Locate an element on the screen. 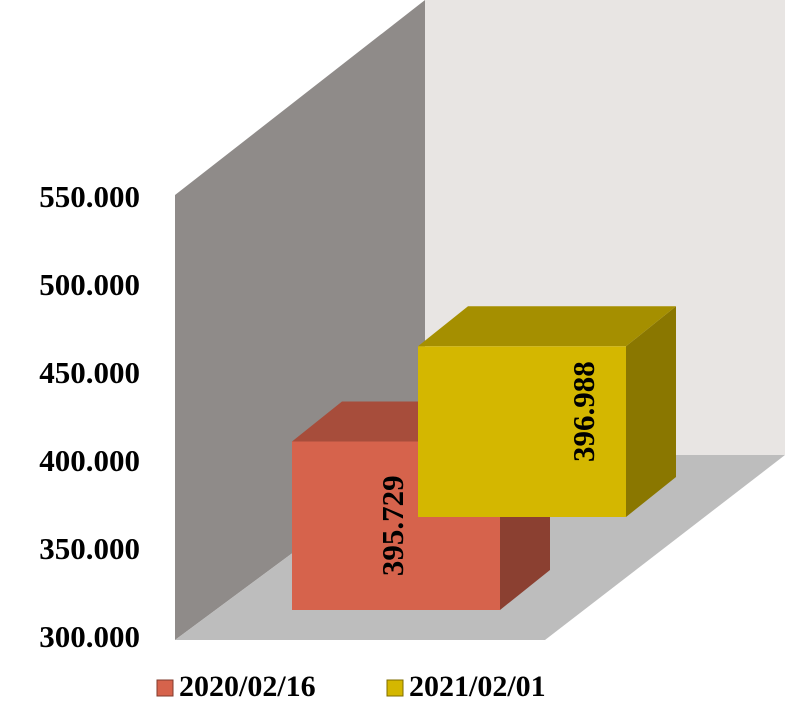 The image size is (785, 704). y-tick-label: 450.000 is located at coordinates (89, 372).